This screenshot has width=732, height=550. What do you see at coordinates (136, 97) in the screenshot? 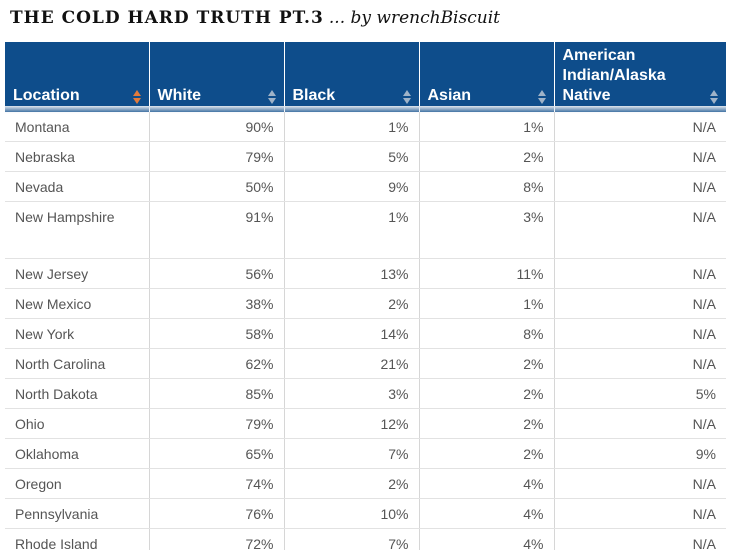
I see `sort-active-icon` at bounding box center [136, 97].